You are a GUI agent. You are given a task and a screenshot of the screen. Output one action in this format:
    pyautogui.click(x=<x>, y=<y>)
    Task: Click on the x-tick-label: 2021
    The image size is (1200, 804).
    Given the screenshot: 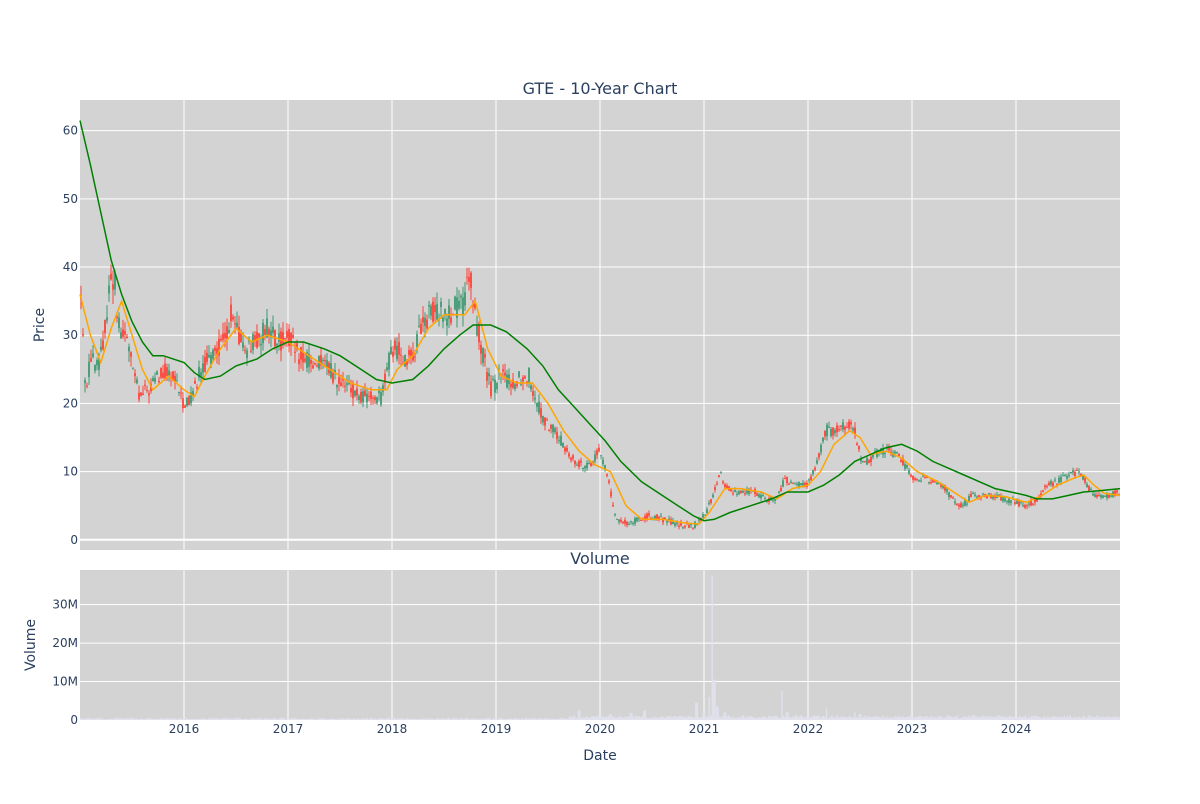 What is the action you would take?
    pyautogui.click(x=704, y=729)
    